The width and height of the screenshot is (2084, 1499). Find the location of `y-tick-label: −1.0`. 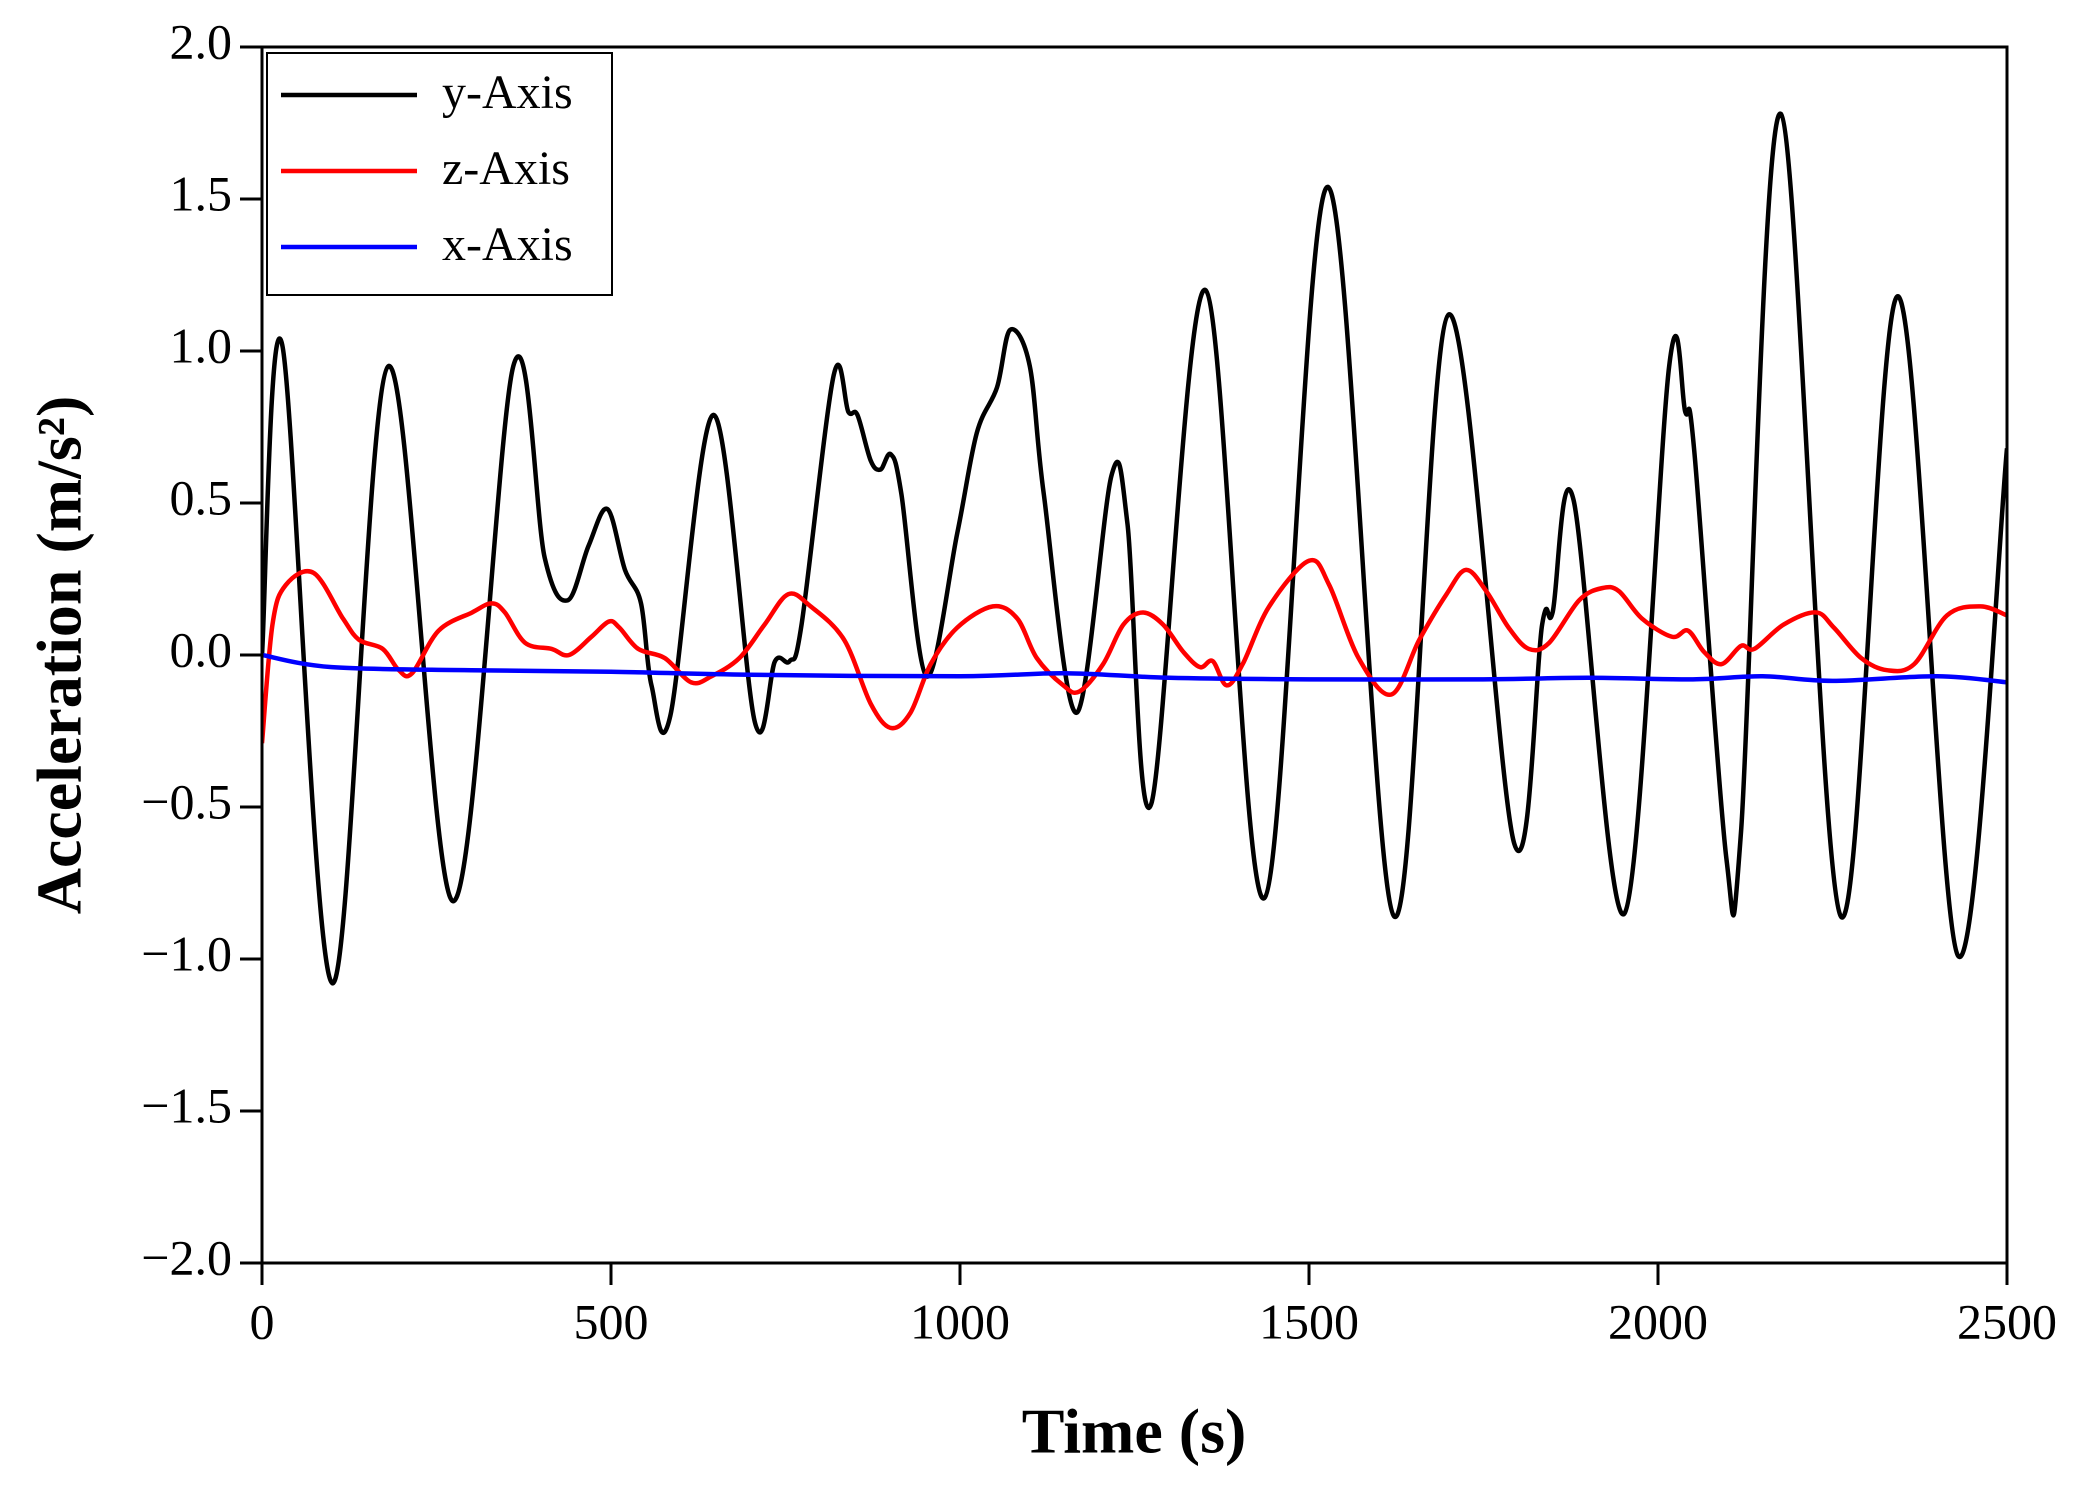

y-tick-label: −1.0 is located at coordinates (186, 953).